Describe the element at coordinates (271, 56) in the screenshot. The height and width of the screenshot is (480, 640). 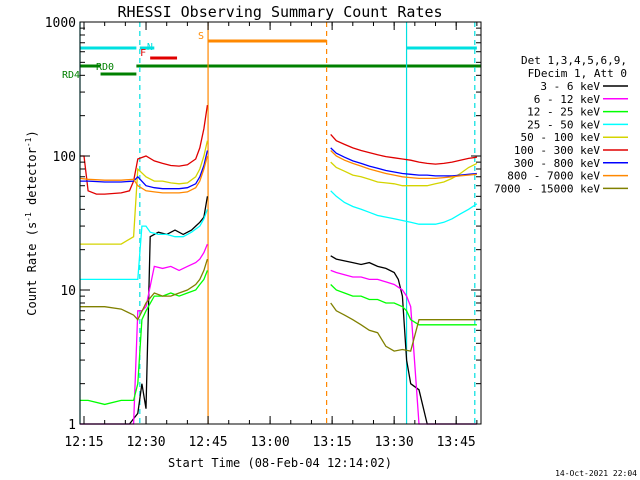
I see `flag-bars: RD0 N S F RD4` at that location.